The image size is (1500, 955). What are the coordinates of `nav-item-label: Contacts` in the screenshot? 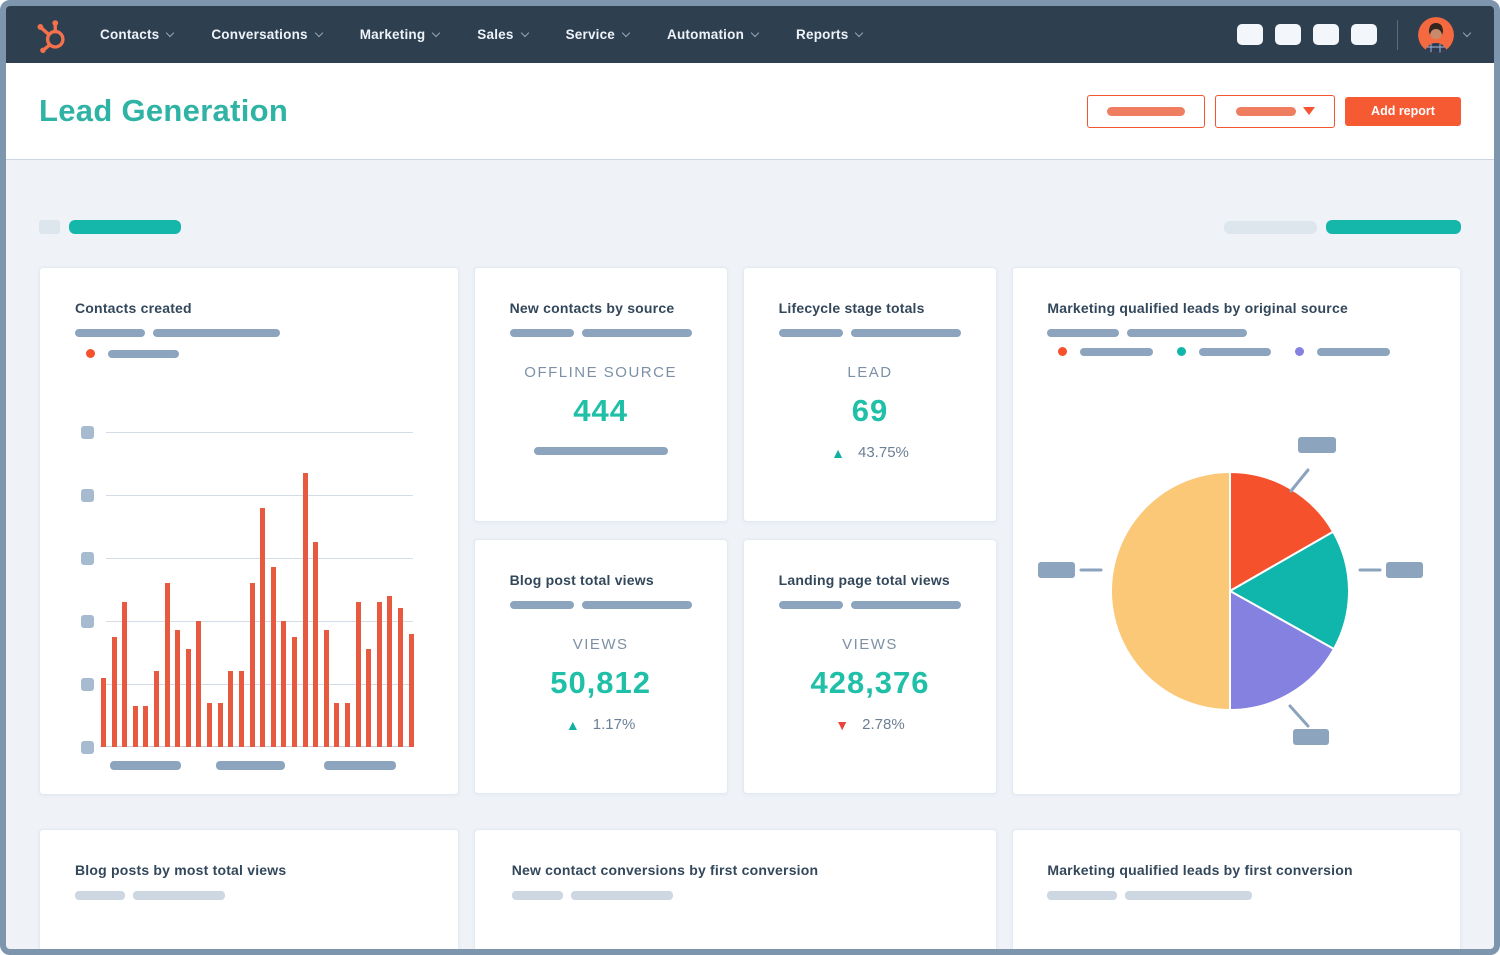 It's located at (130, 34).